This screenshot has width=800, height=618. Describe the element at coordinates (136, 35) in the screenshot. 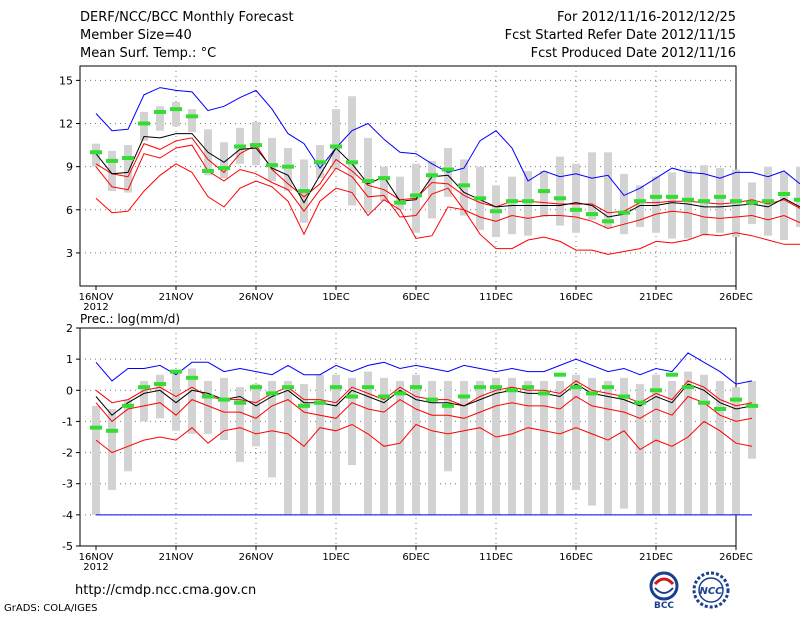

I see `member-size: Member Size=40` at that location.